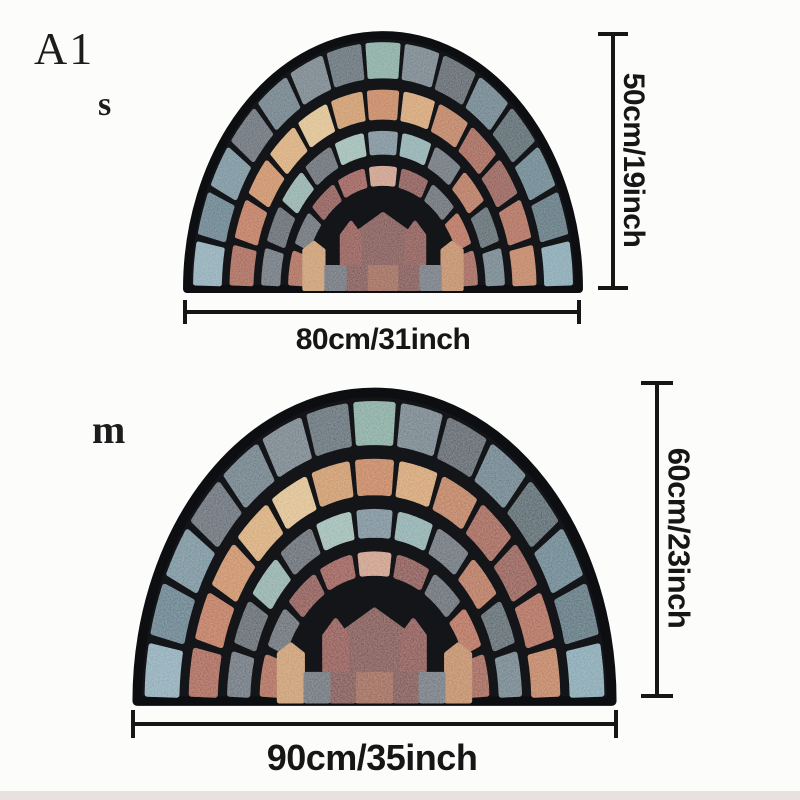 This screenshot has width=800, height=800. Describe the element at coordinates (372, 757) in the screenshot. I see `large-mat-width-label: 90cm/35inch` at that location.